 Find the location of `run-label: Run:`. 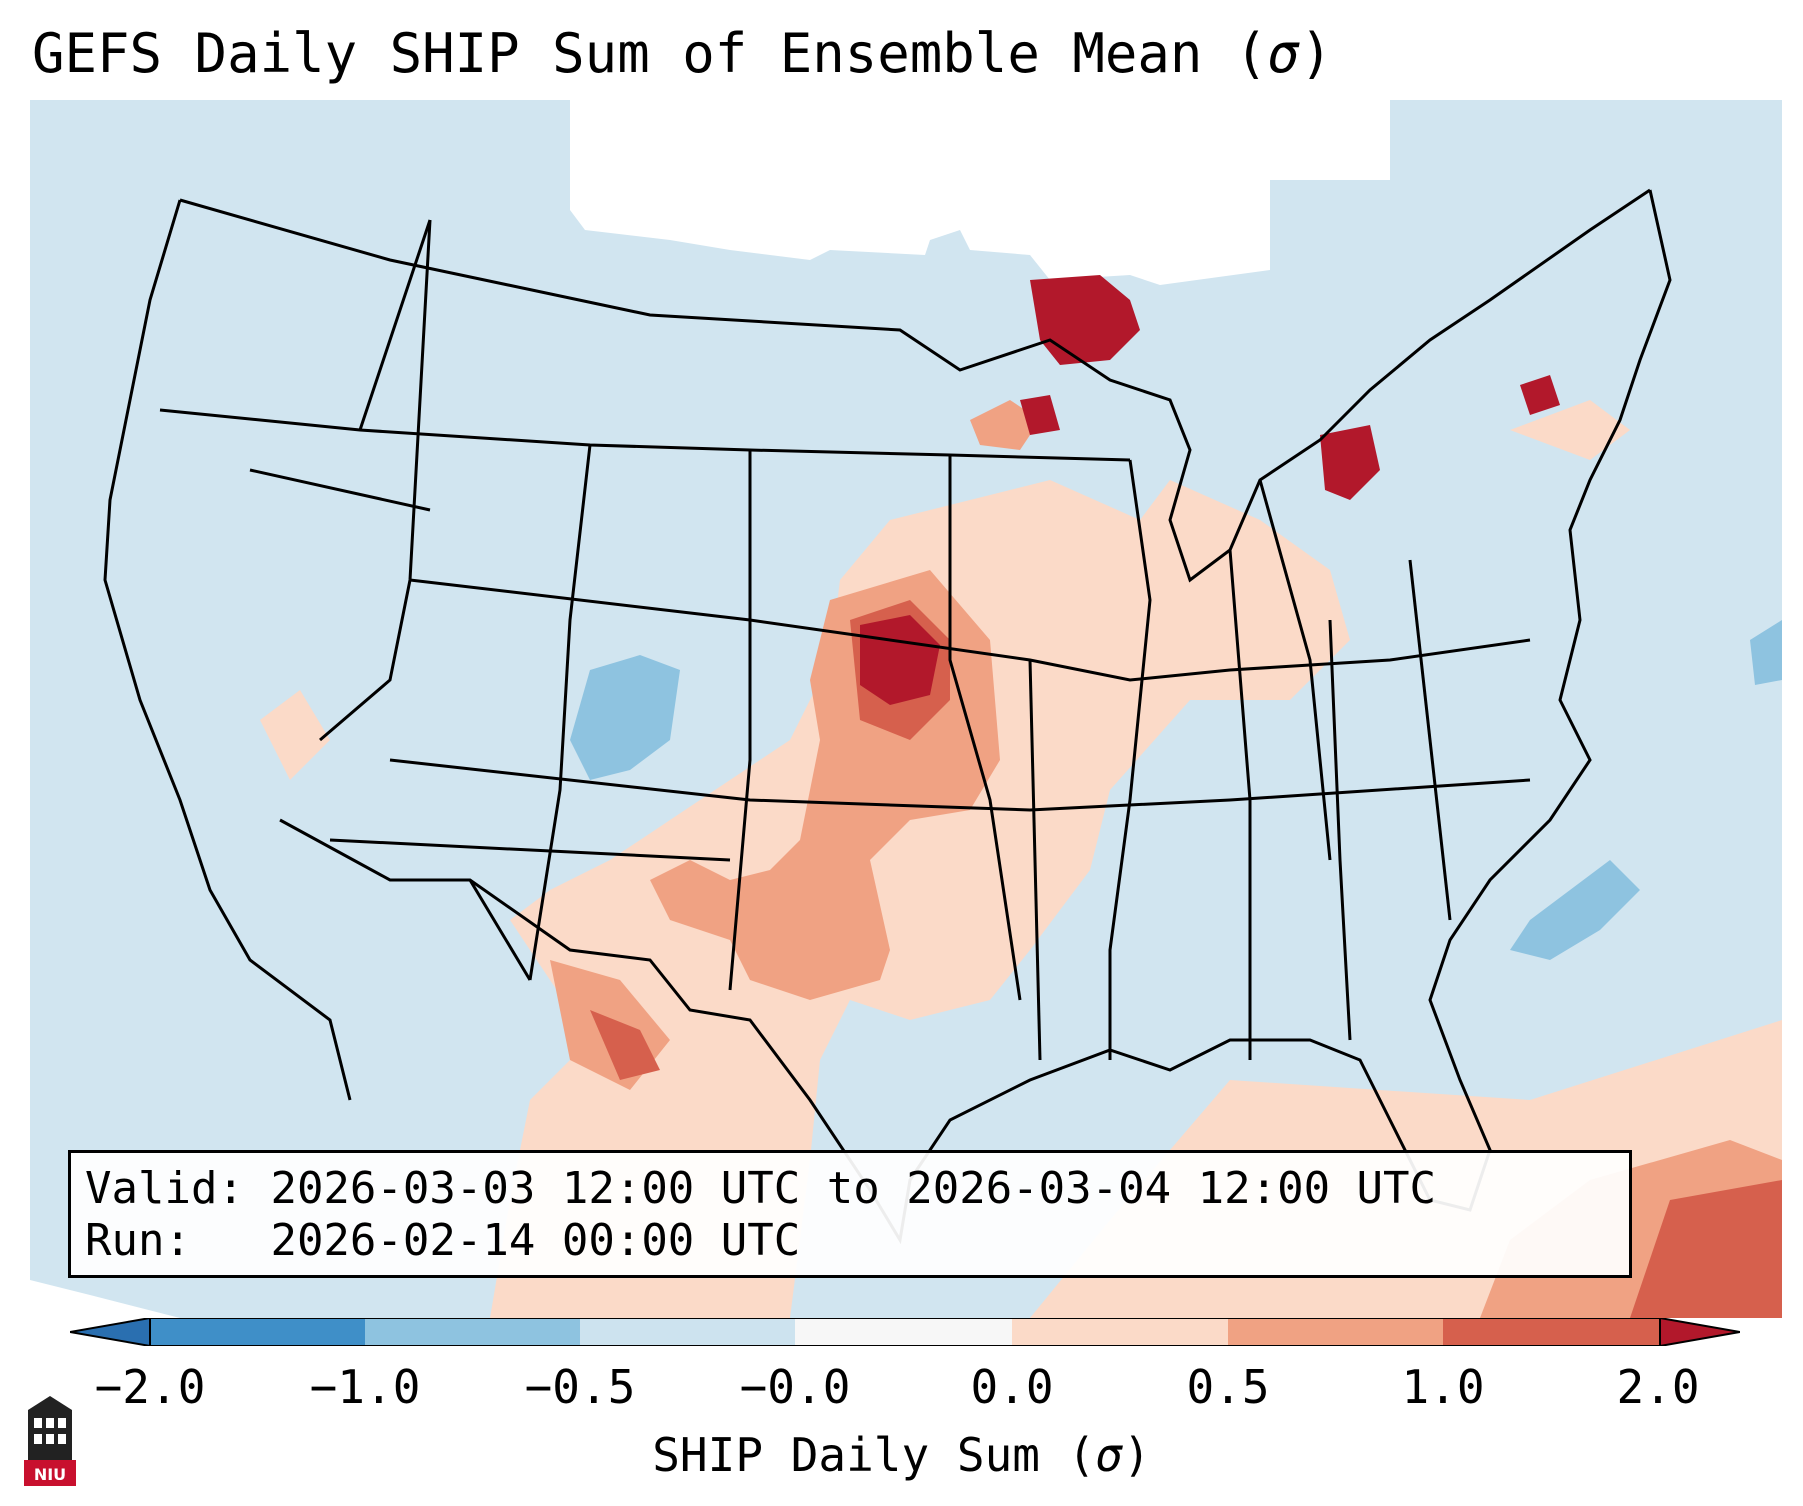

run-label: Run: is located at coordinates (138, 1240).